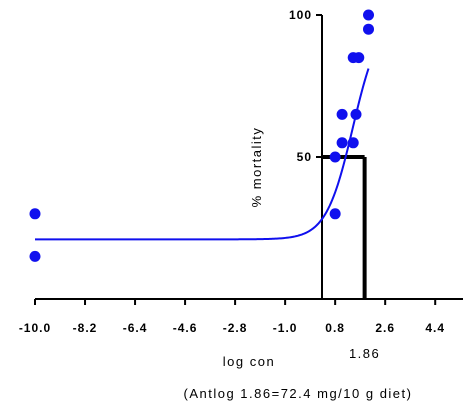 This screenshot has height=410, width=467. What do you see at coordinates (298, 393) in the screenshot?
I see `antilog-annotation: (Antlog 1.86=72.4 mg/10 g diet)` at bounding box center [298, 393].